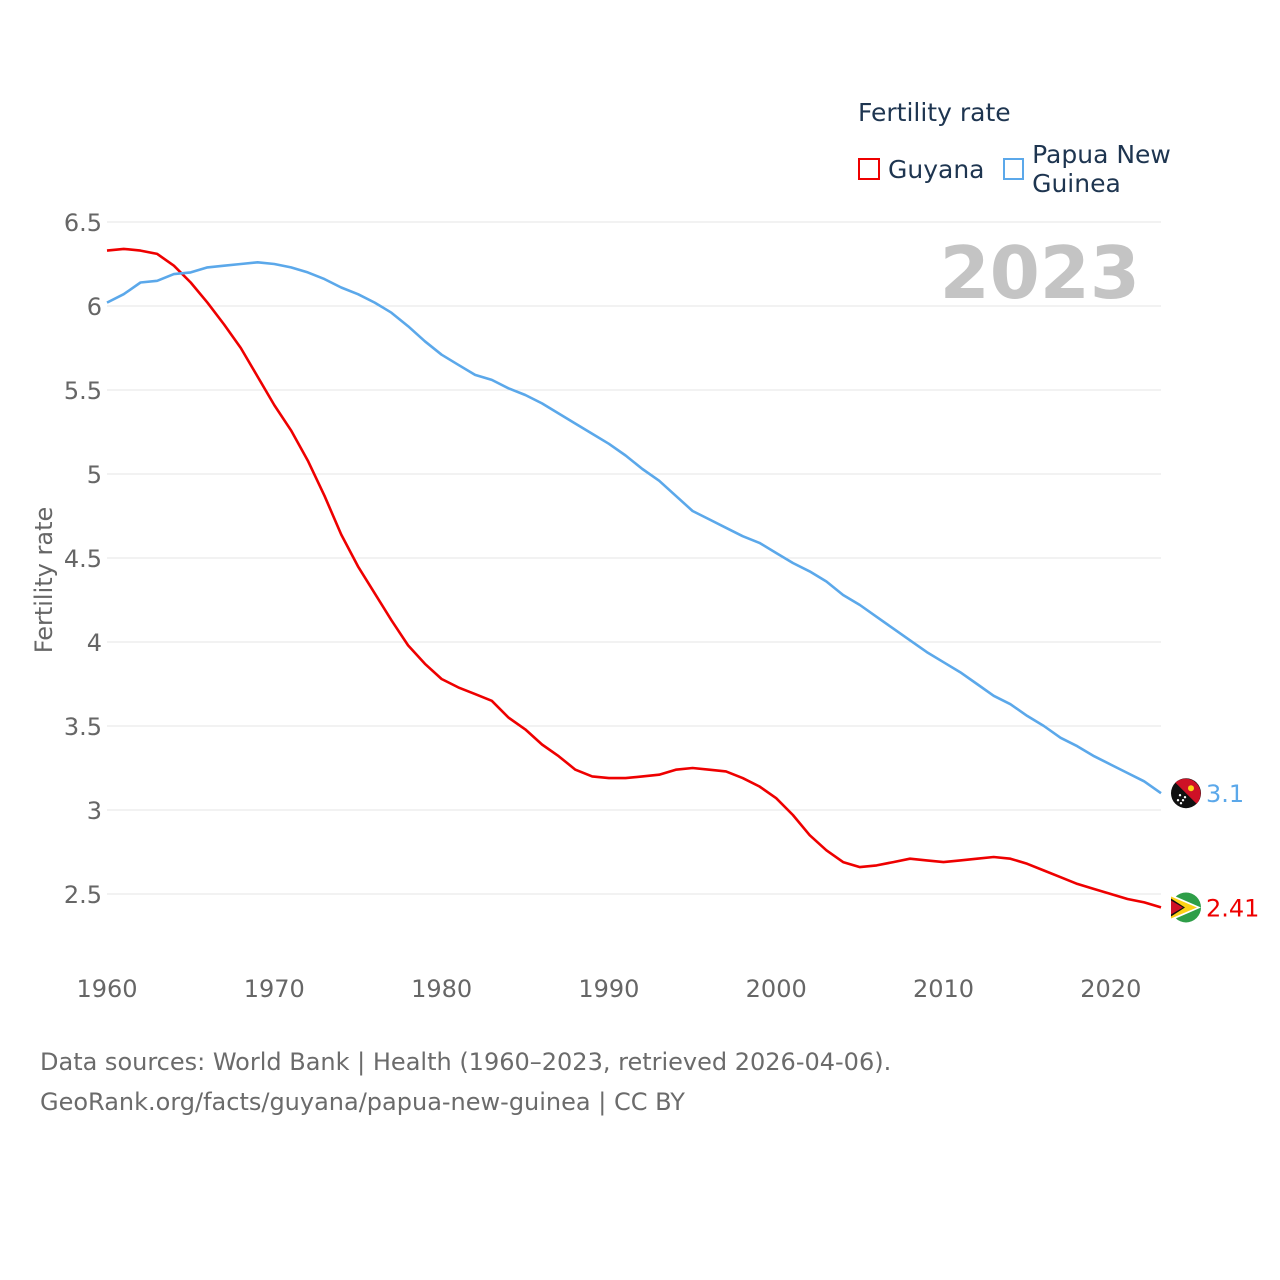 The image size is (1280, 1280). What do you see at coordinates (1225, 794) in the screenshot?
I see `end-label-papua-new-guinea: 3.1` at bounding box center [1225, 794].